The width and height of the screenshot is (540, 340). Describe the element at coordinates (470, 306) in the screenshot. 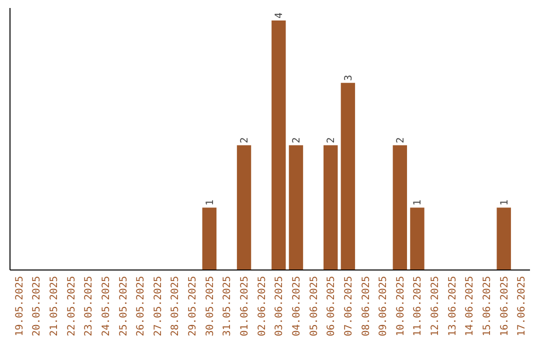

I see `x-tick-label: 14.06.2025` at that location.